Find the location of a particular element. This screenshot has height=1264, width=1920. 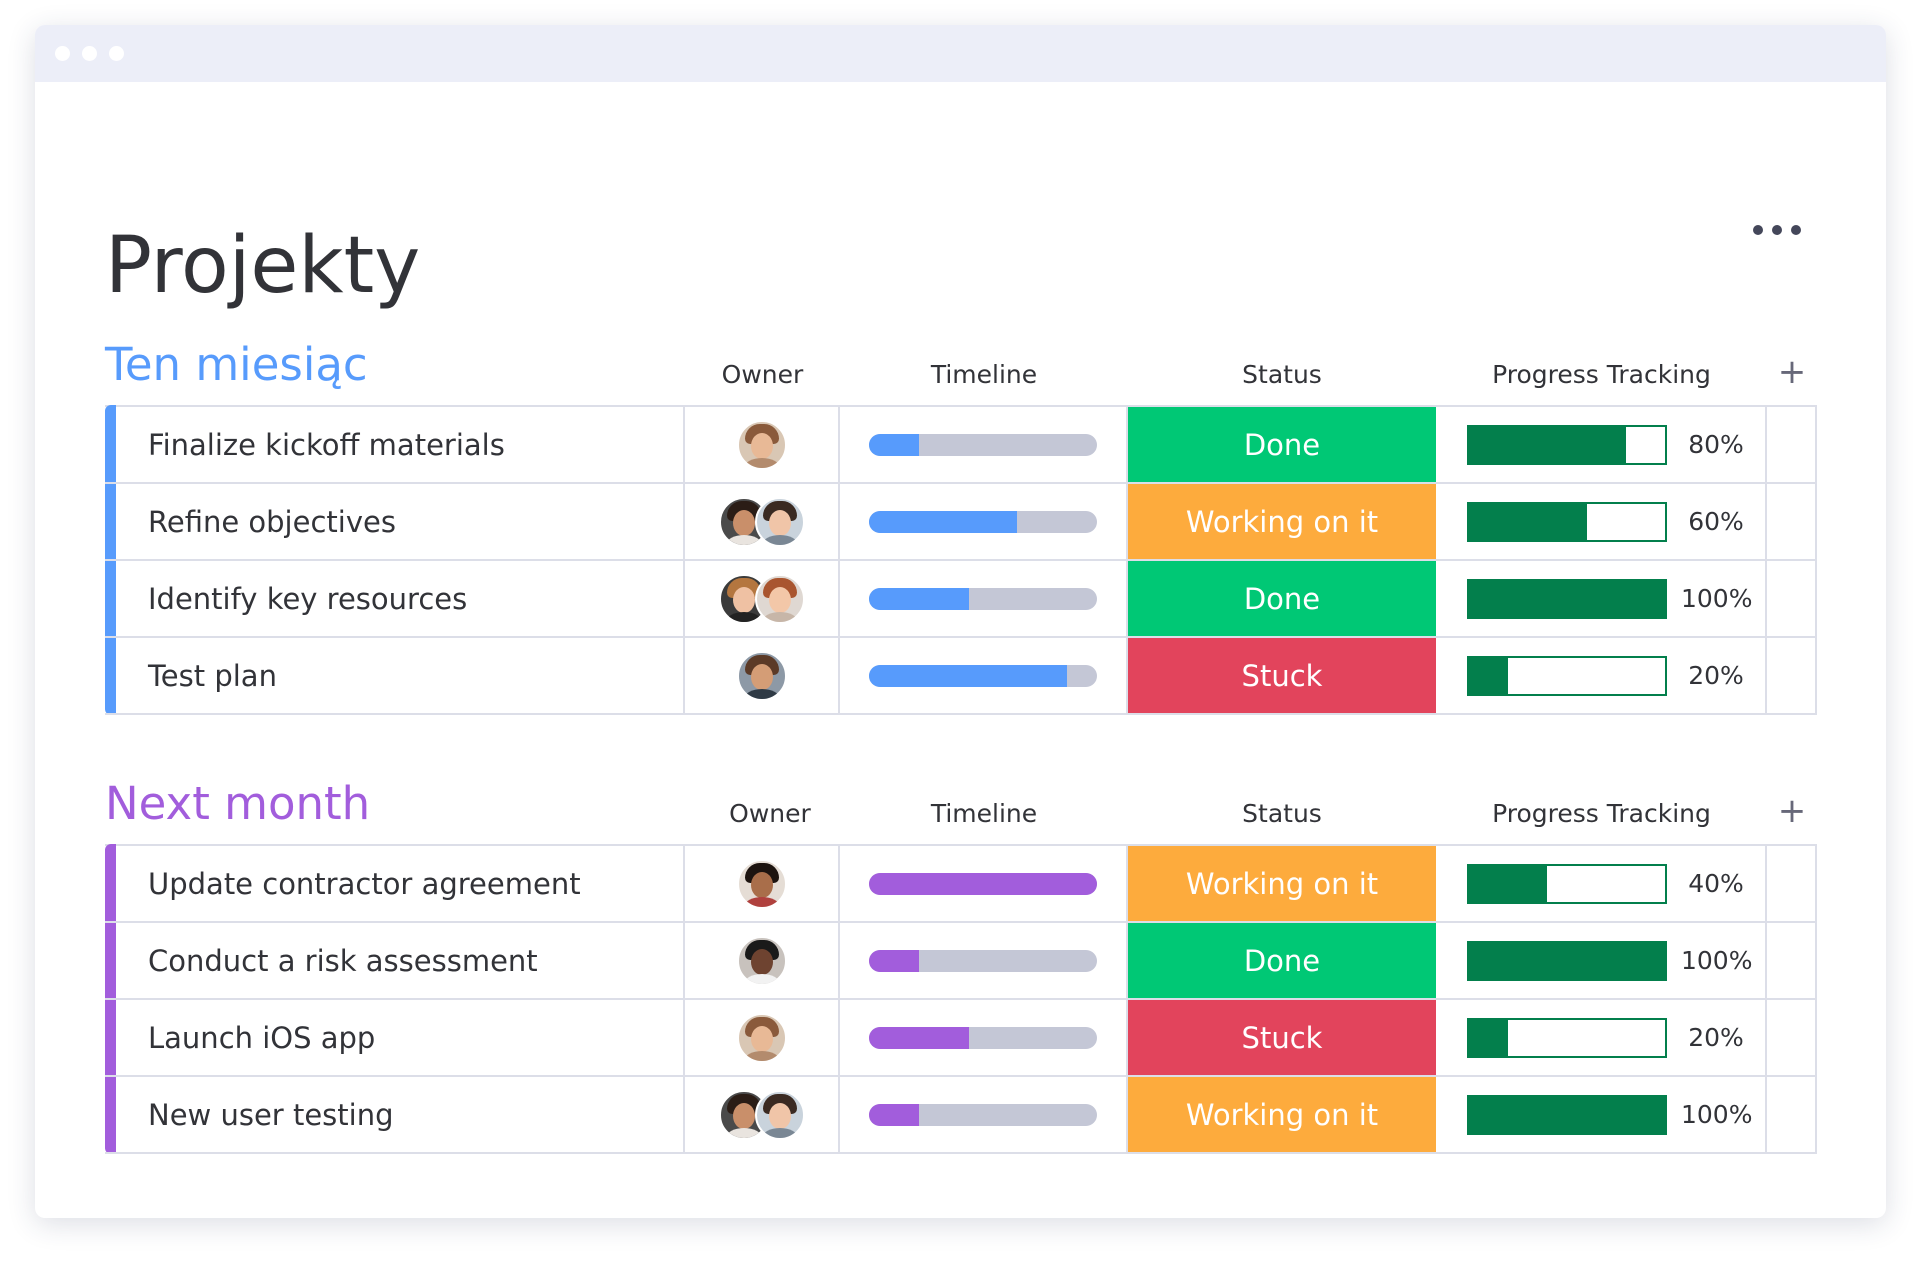

table-row: Finalize kickoff materials Done 80% is located at coordinates (960, 445).